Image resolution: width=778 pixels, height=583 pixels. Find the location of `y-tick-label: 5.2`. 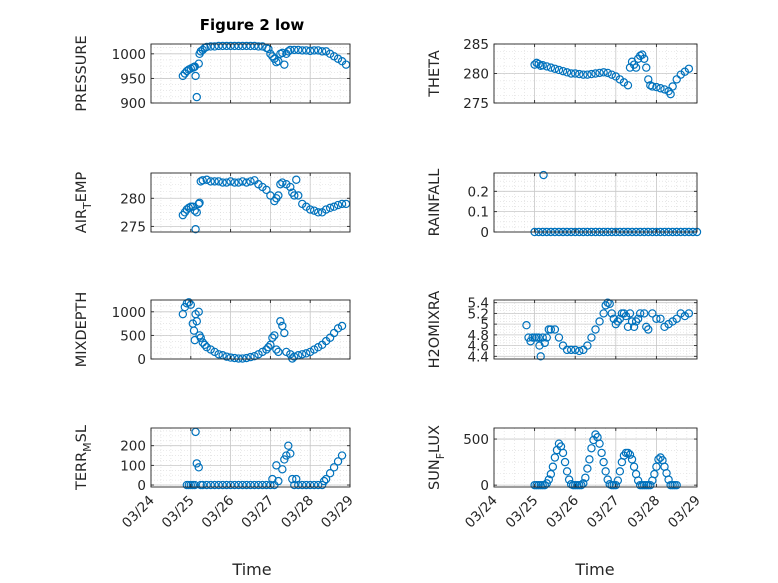

y-tick-label: 5.2 is located at coordinates (478, 314).